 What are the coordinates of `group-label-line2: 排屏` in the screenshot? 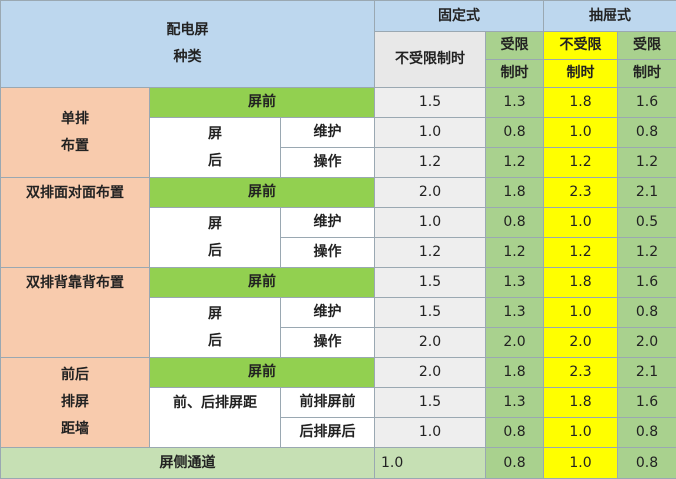 It's located at (75, 402).